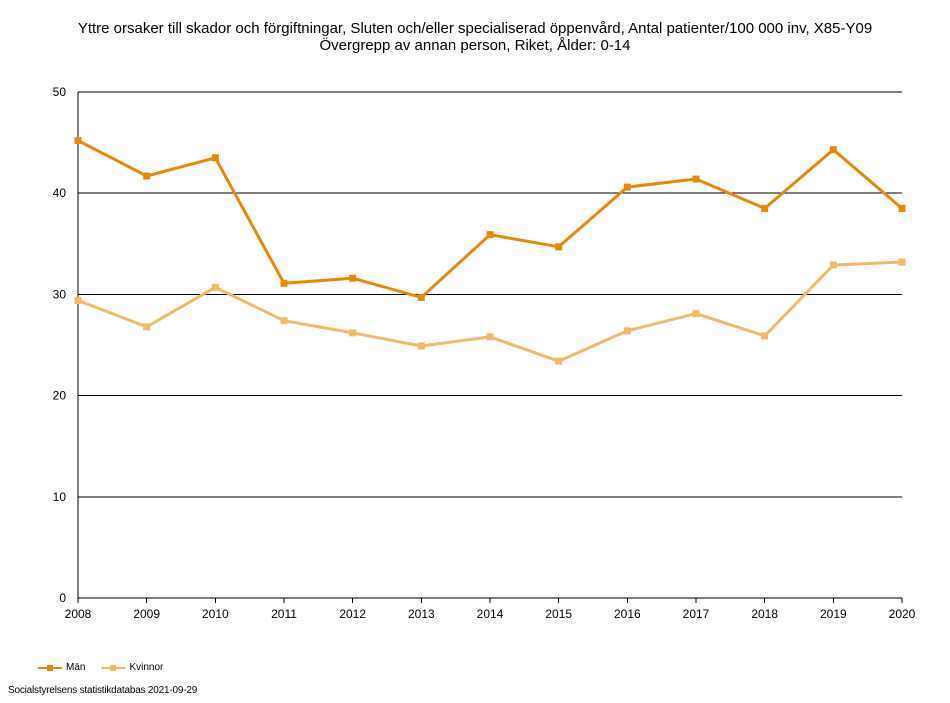 Image resolution: width=950 pixels, height=703 pixels. Describe the element at coordinates (353, 333) in the screenshot. I see `data-point-1-2012` at that location.